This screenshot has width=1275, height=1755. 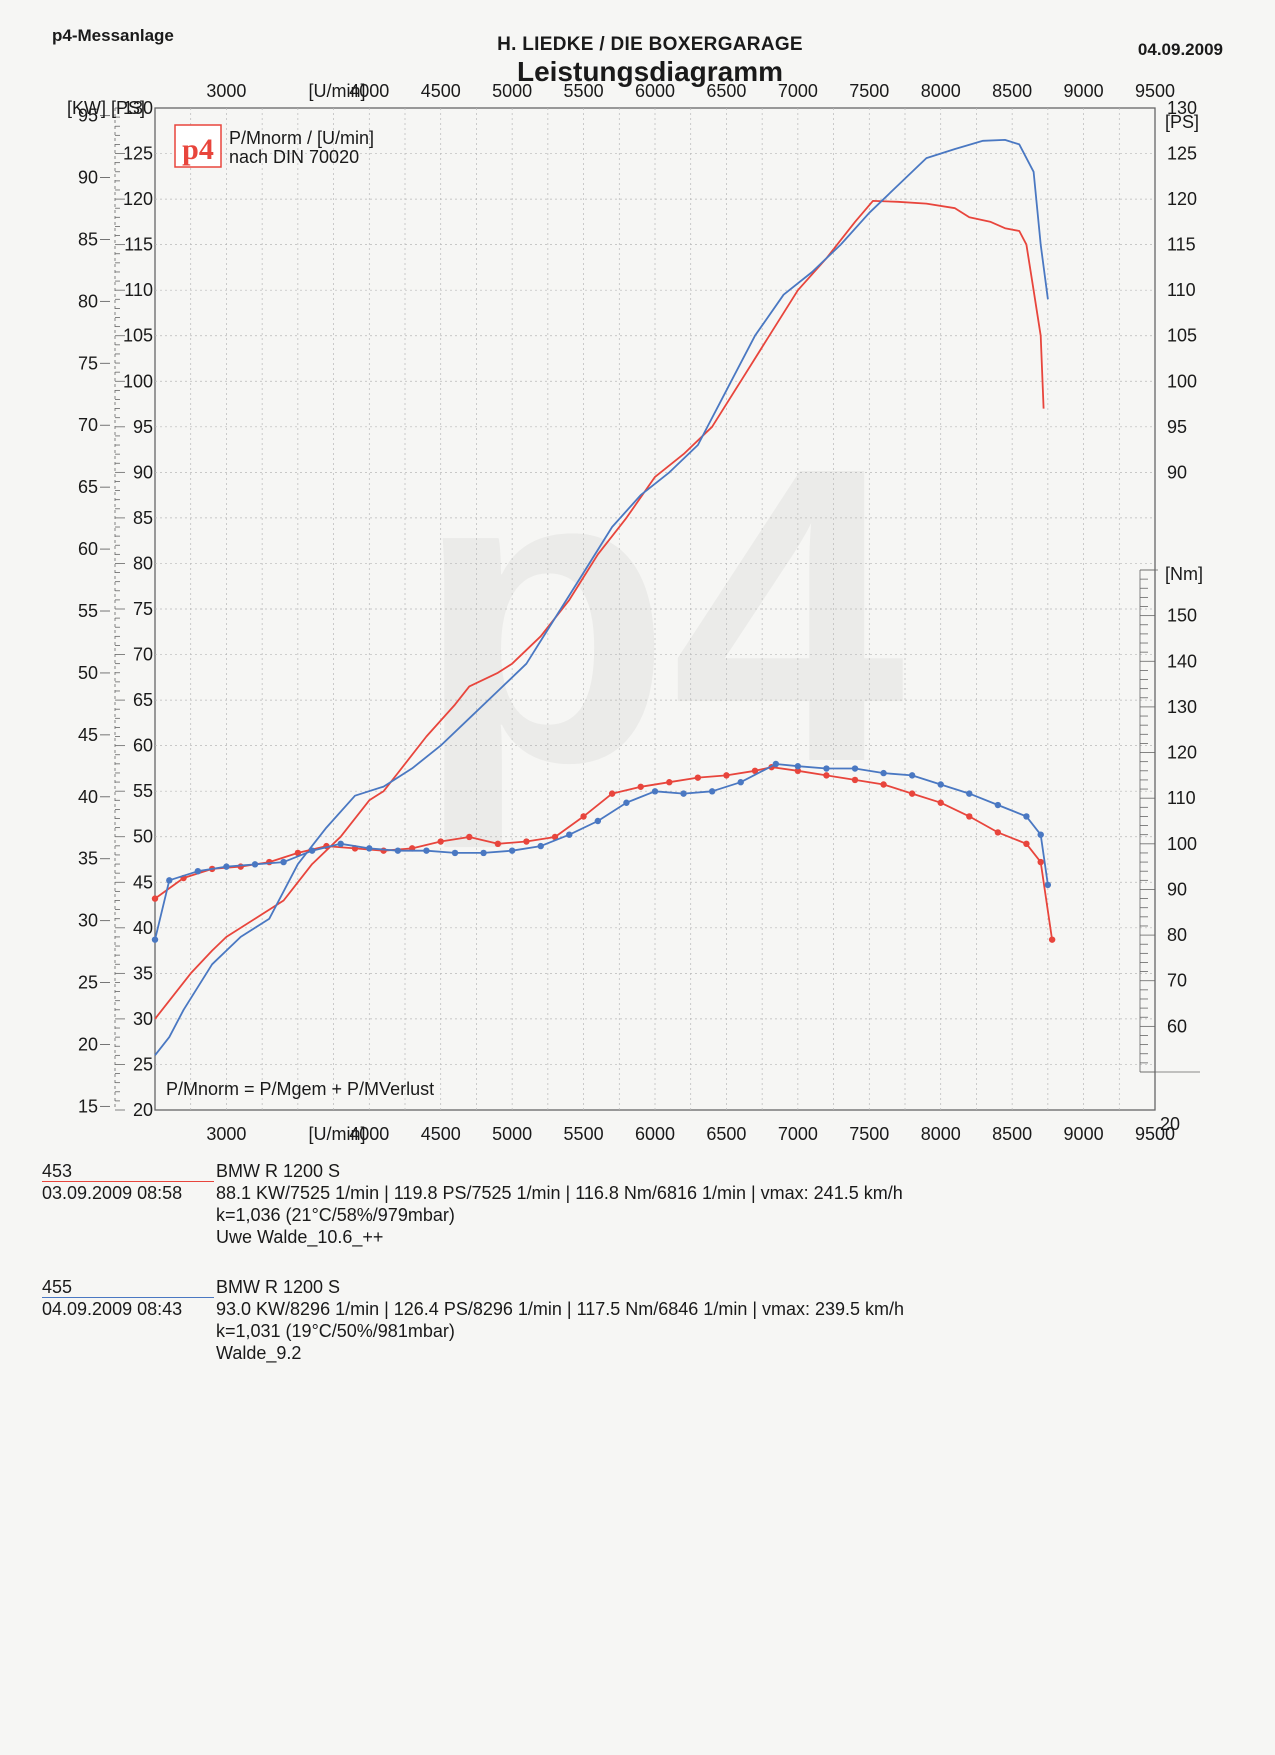 What do you see at coordinates (57, 1171) in the screenshot?
I see `run-id: 453` at bounding box center [57, 1171].